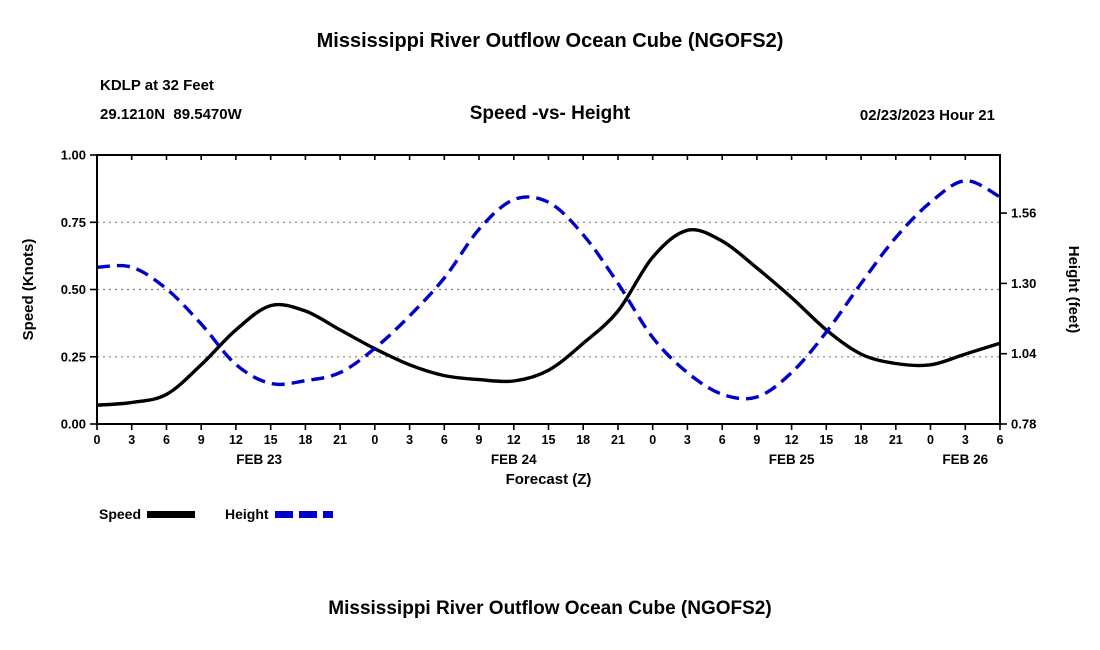 The width and height of the screenshot is (1100, 650). I want to click on x-date-label: FEB 26, so click(965, 459).